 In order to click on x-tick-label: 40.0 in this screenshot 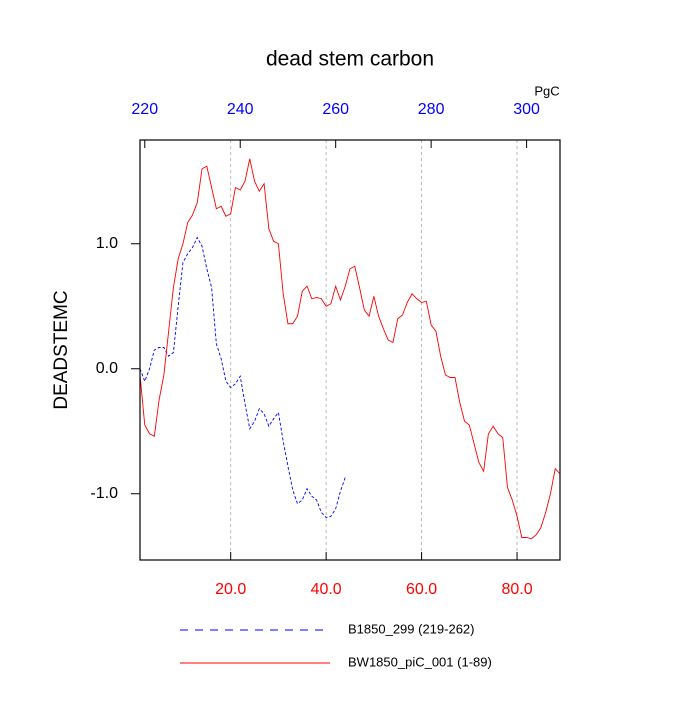, I will do `click(326, 589)`.